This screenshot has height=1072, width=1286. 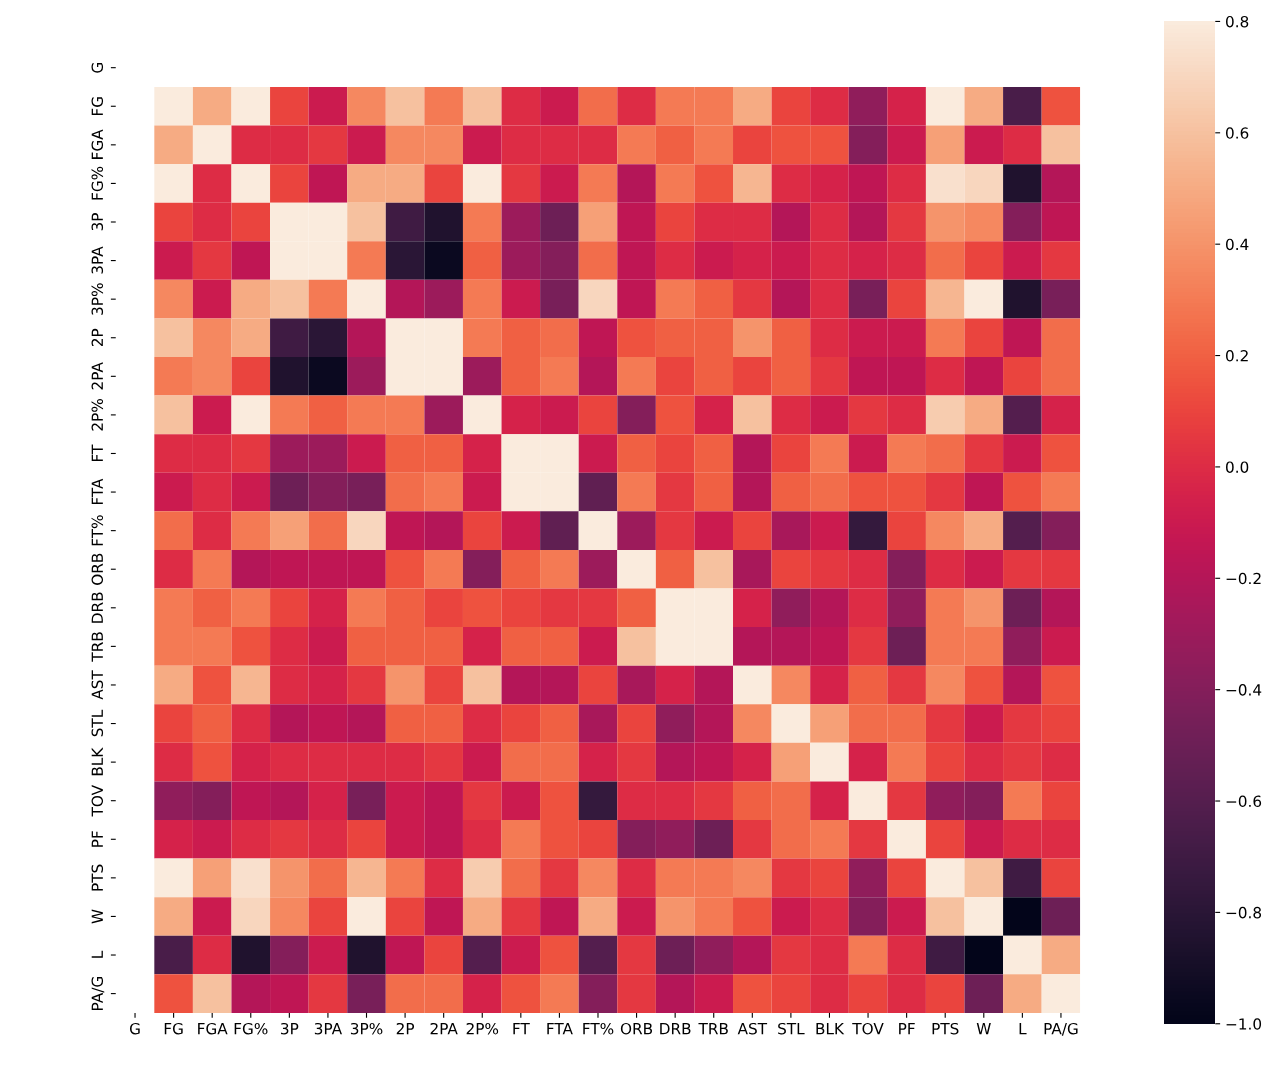 I want to click on x-tick-label: FT, so click(x=521, y=1029).